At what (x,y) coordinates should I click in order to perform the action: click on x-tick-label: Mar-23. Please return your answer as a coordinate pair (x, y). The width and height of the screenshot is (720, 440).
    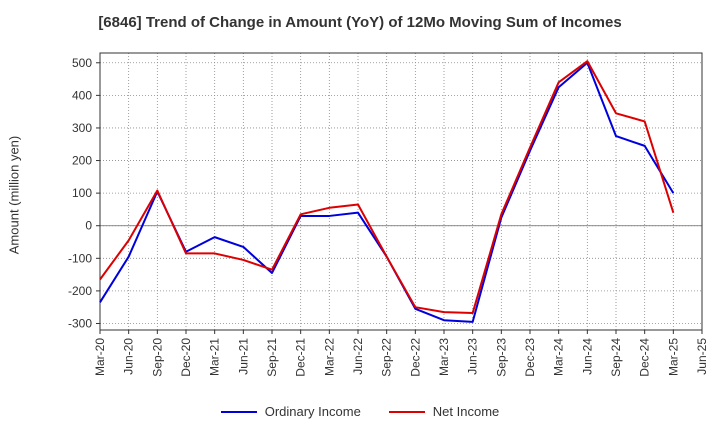
    Looking at the image, I should click on (444, 357).